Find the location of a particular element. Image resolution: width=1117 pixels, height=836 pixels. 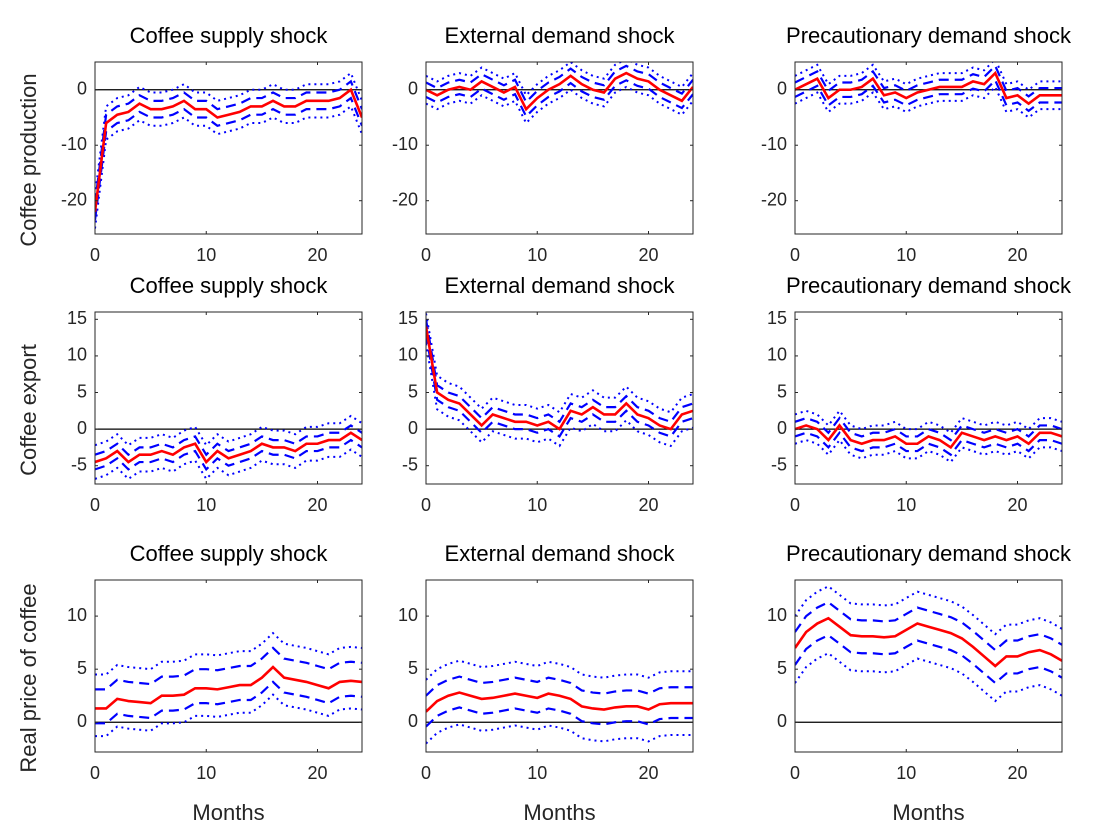

y-axis-label: Real price of coffee is located at coordinates (28, 677).